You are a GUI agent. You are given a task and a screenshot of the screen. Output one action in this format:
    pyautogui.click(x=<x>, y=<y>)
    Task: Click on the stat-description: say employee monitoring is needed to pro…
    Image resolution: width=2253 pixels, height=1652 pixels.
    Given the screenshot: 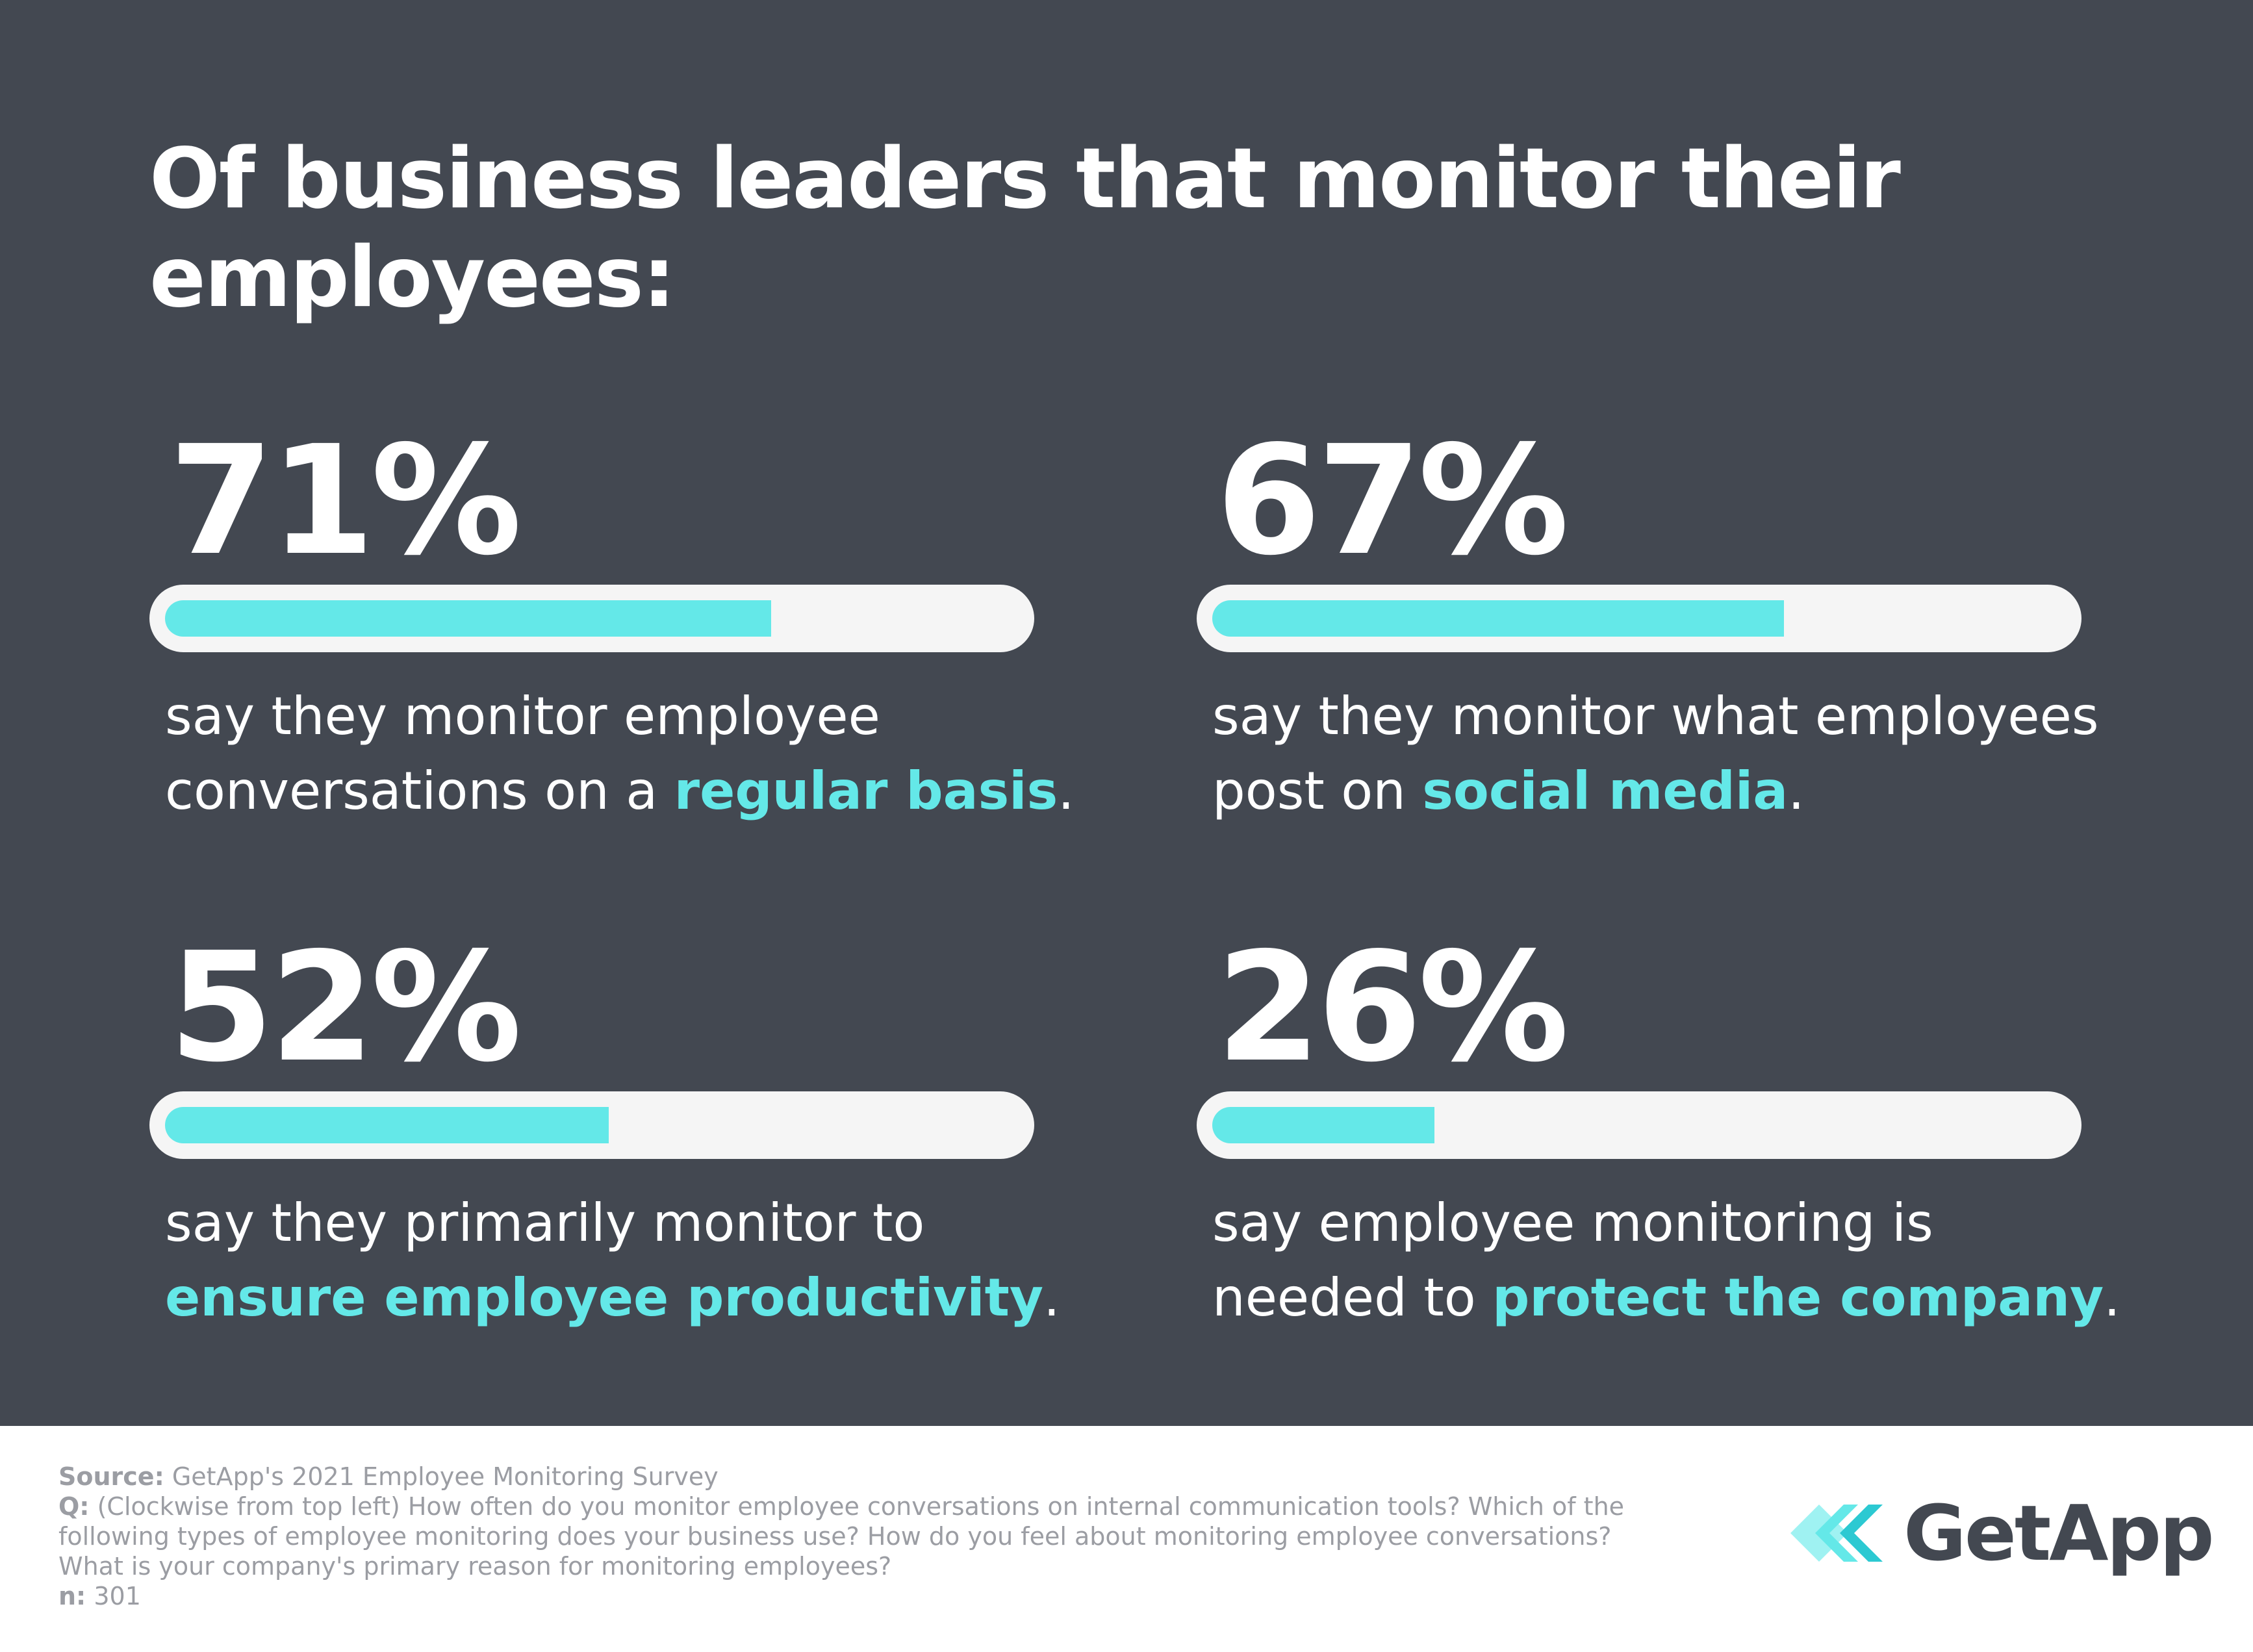 What is the action you would take?
    pyautogui.click(x=1666, y=1260)
    